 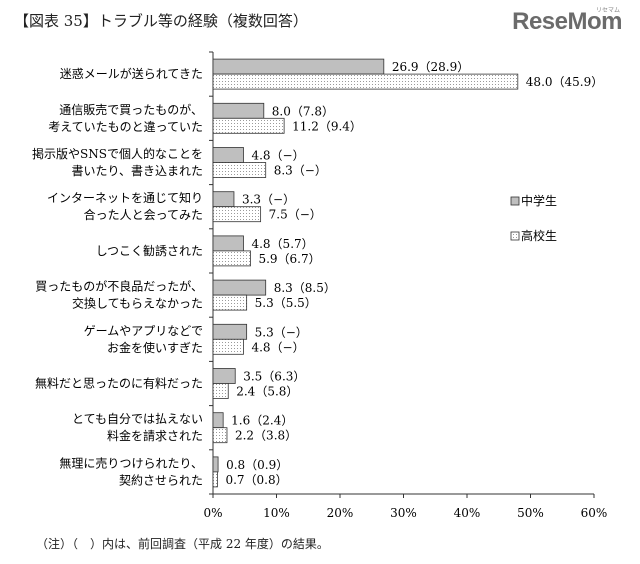 I want to click on x-tick-label: 40%, so click(x=467, y=513).